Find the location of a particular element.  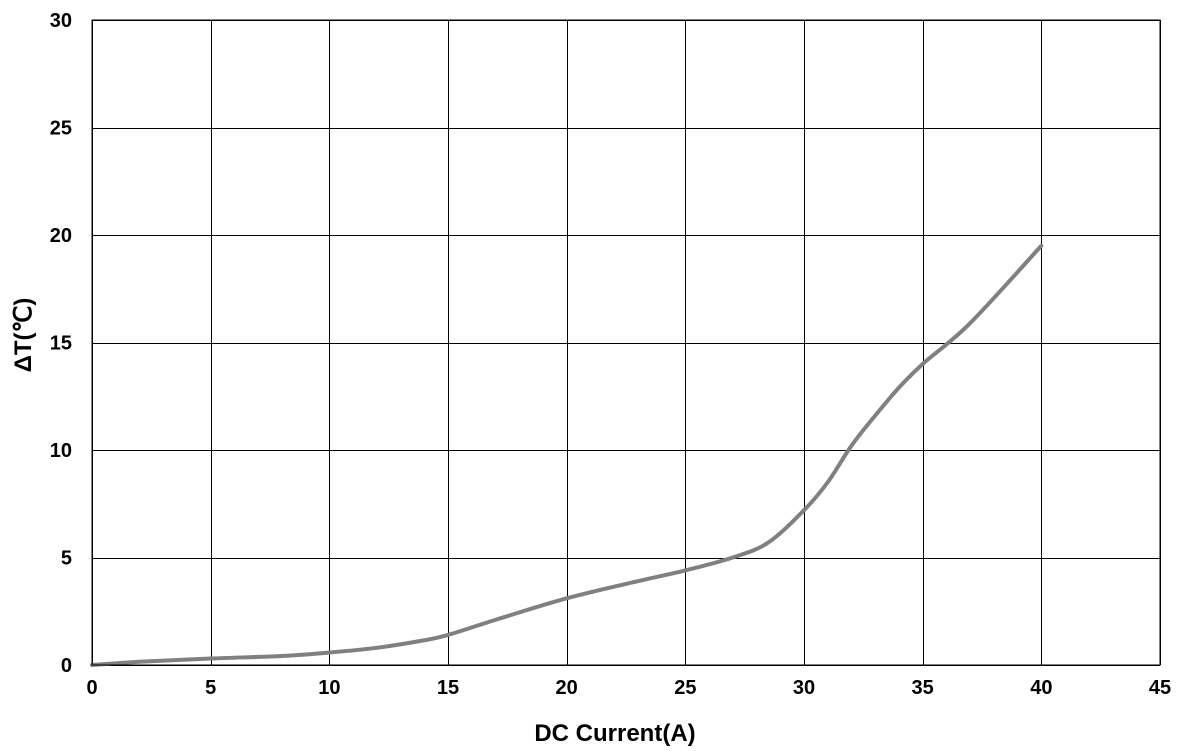

y-tick-label: 25 is located at coordinates (61, 129).